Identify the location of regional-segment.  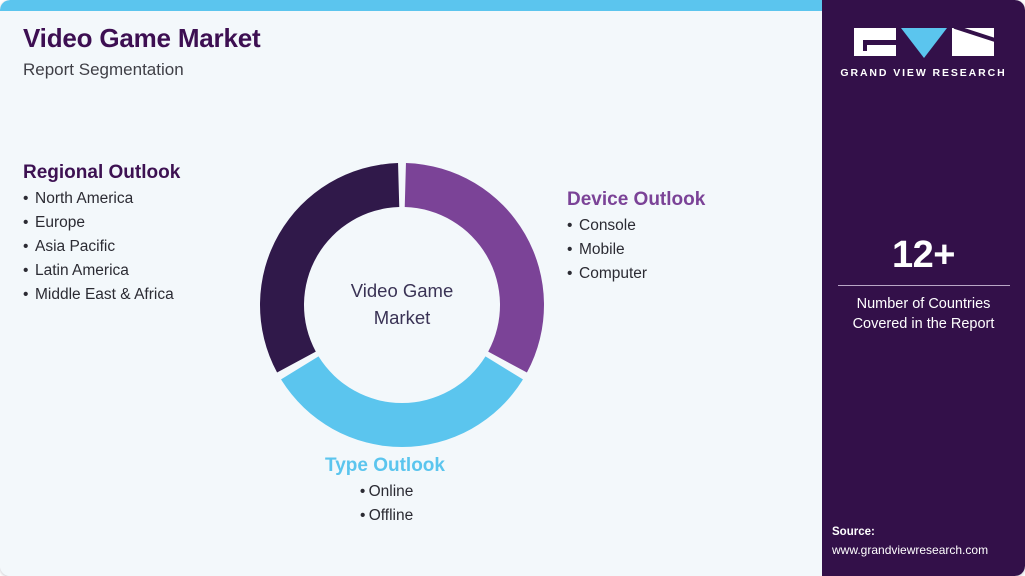
(330, 268).